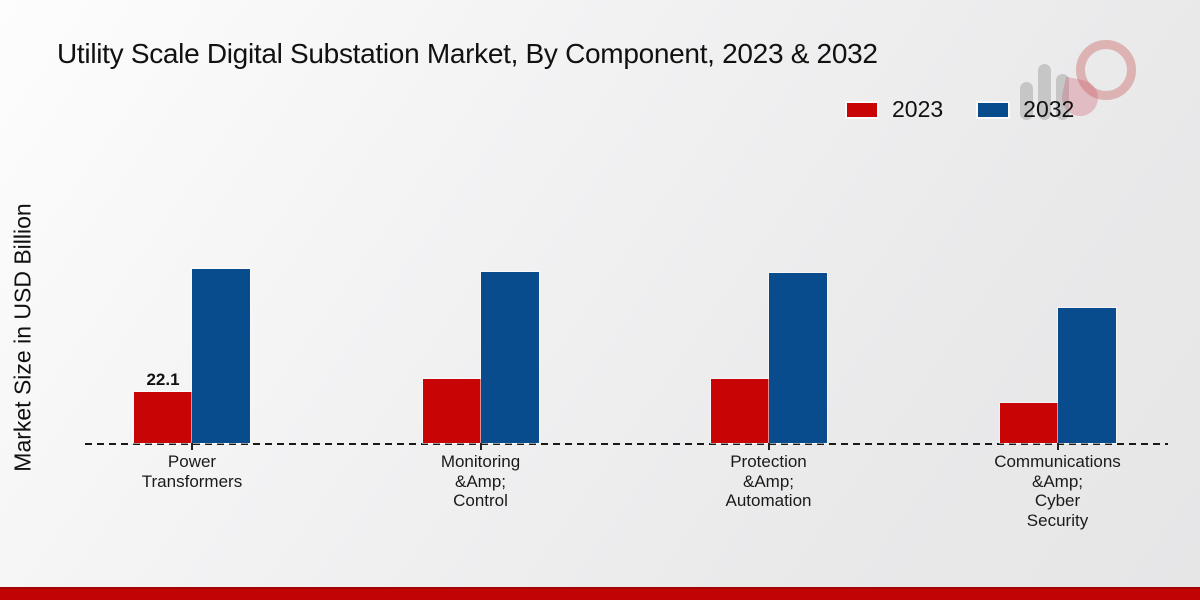 The width and height of the screenshot is (1200, 600). I want to click on category-label: Protection &Amp; Automation, so click(768, 481).